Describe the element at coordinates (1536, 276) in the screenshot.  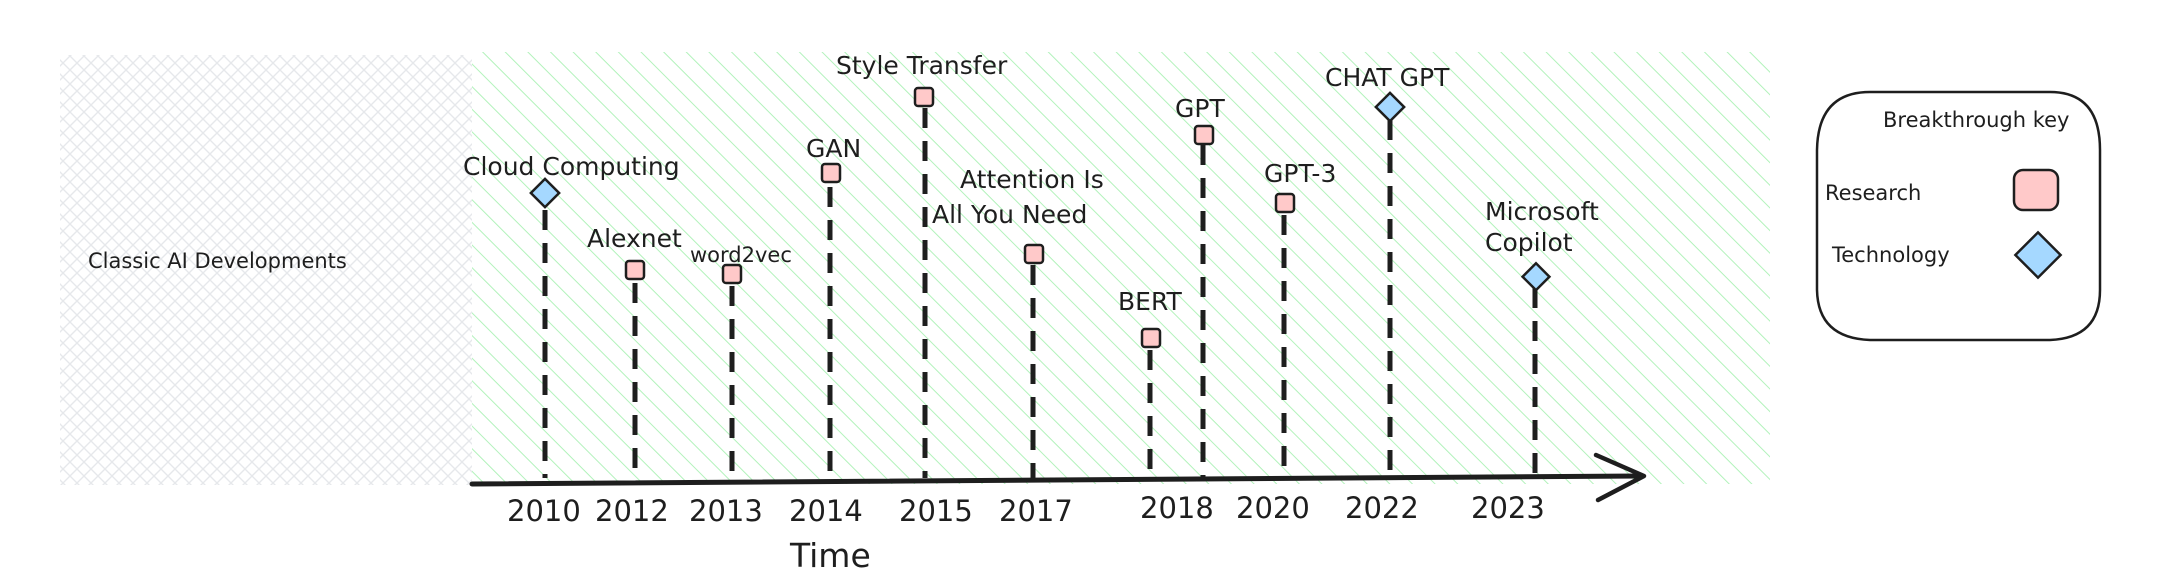
I see `marker-copilot` at that location.